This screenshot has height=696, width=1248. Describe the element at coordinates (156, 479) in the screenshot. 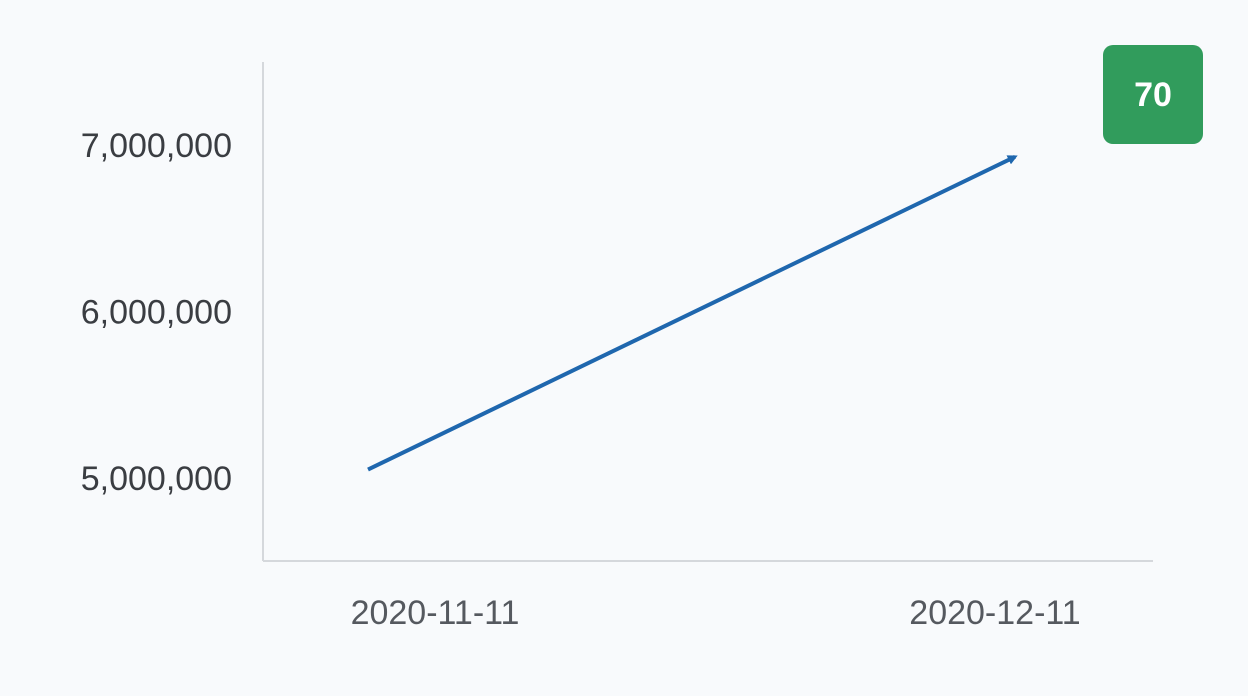

I see `y-tick-label: 5,000,000` at that location.